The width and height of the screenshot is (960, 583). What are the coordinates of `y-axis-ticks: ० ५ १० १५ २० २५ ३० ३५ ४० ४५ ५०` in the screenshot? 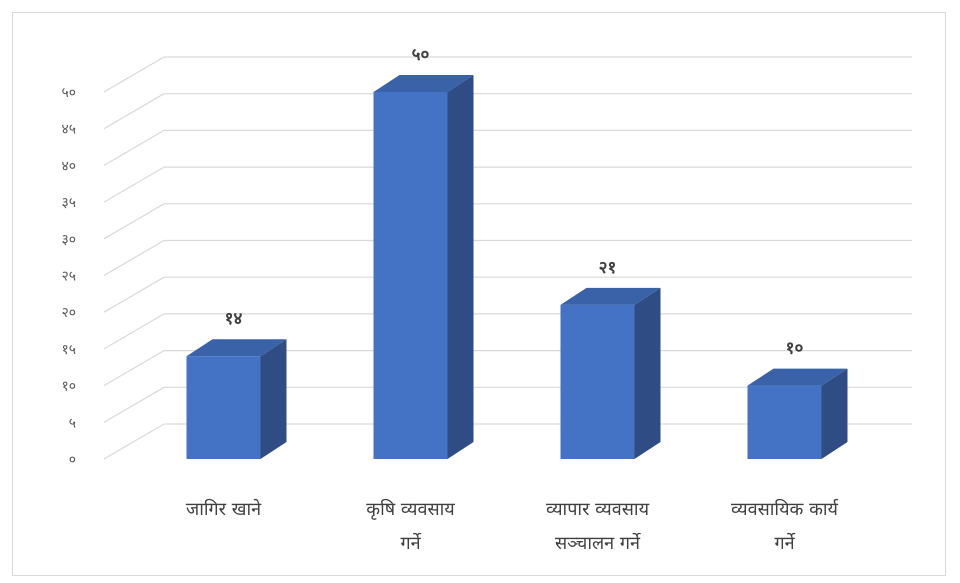 It's located at (68, 276).